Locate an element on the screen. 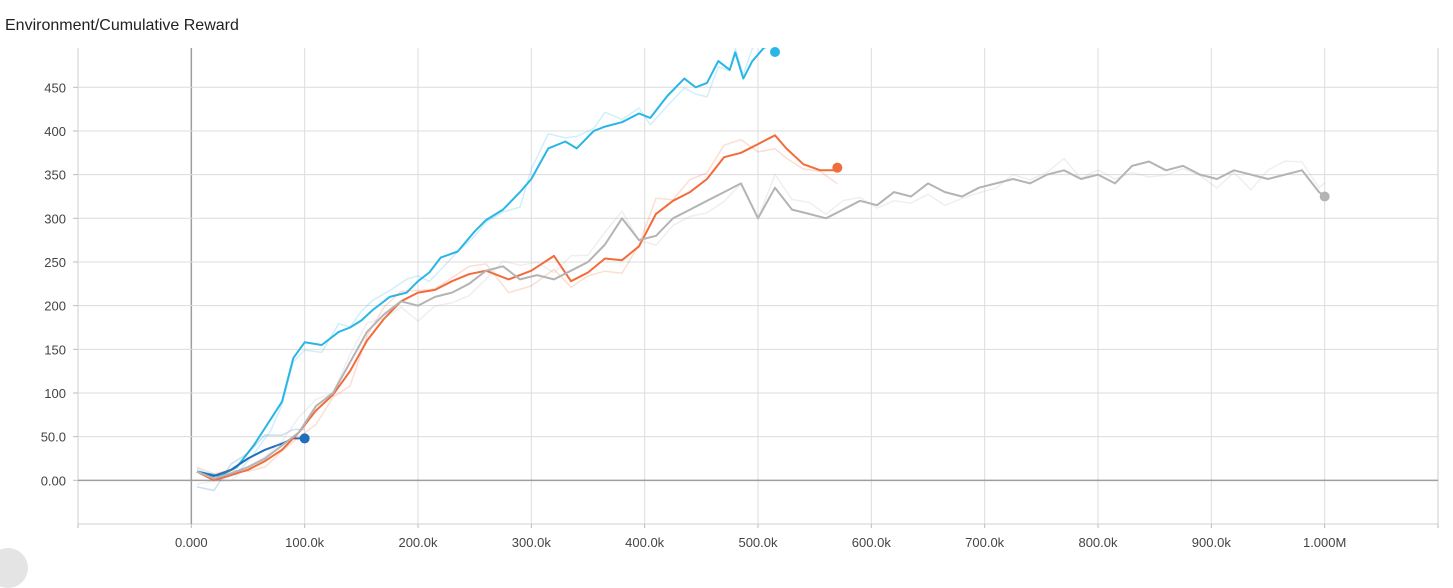 The image size is (1453, 588). y-tick-label: 100 is located at coordinates (55, 393).